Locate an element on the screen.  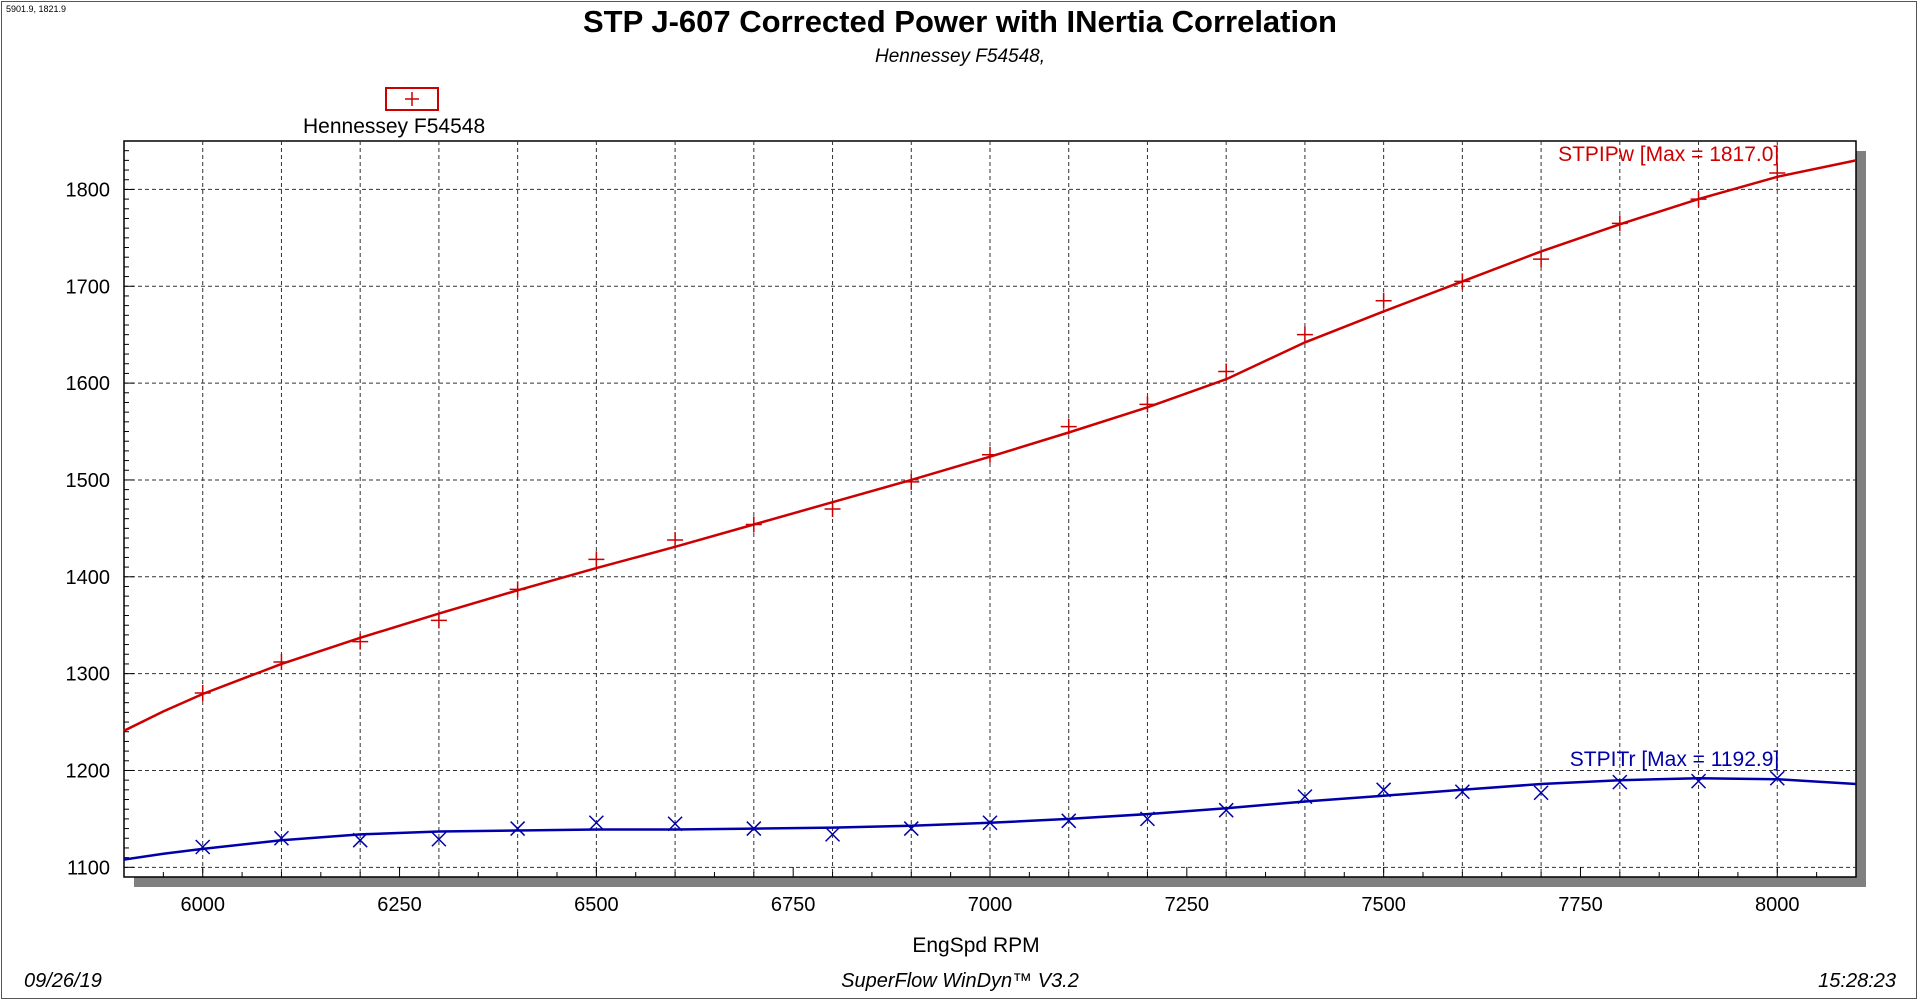
y-tick-label: 1700 is located at coordinates (88, 287).